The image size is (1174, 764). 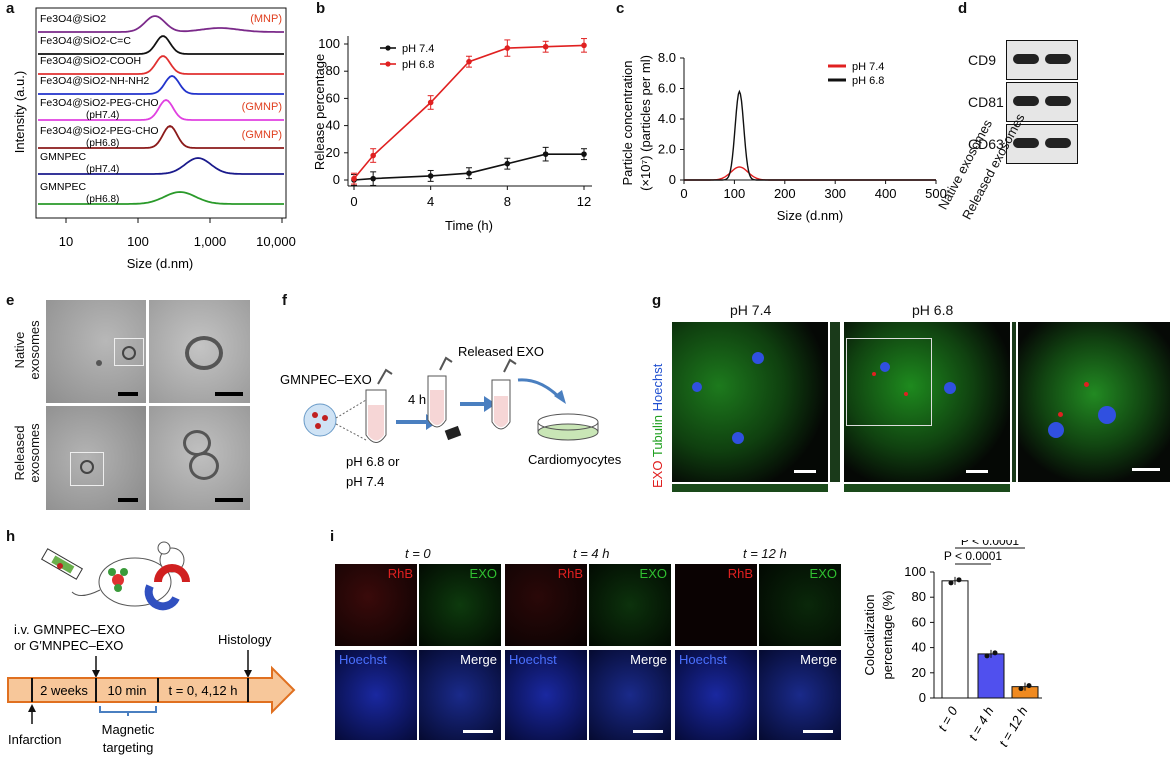 I want to click on panel-c-xtick: 300, so click(x=835, y=193).